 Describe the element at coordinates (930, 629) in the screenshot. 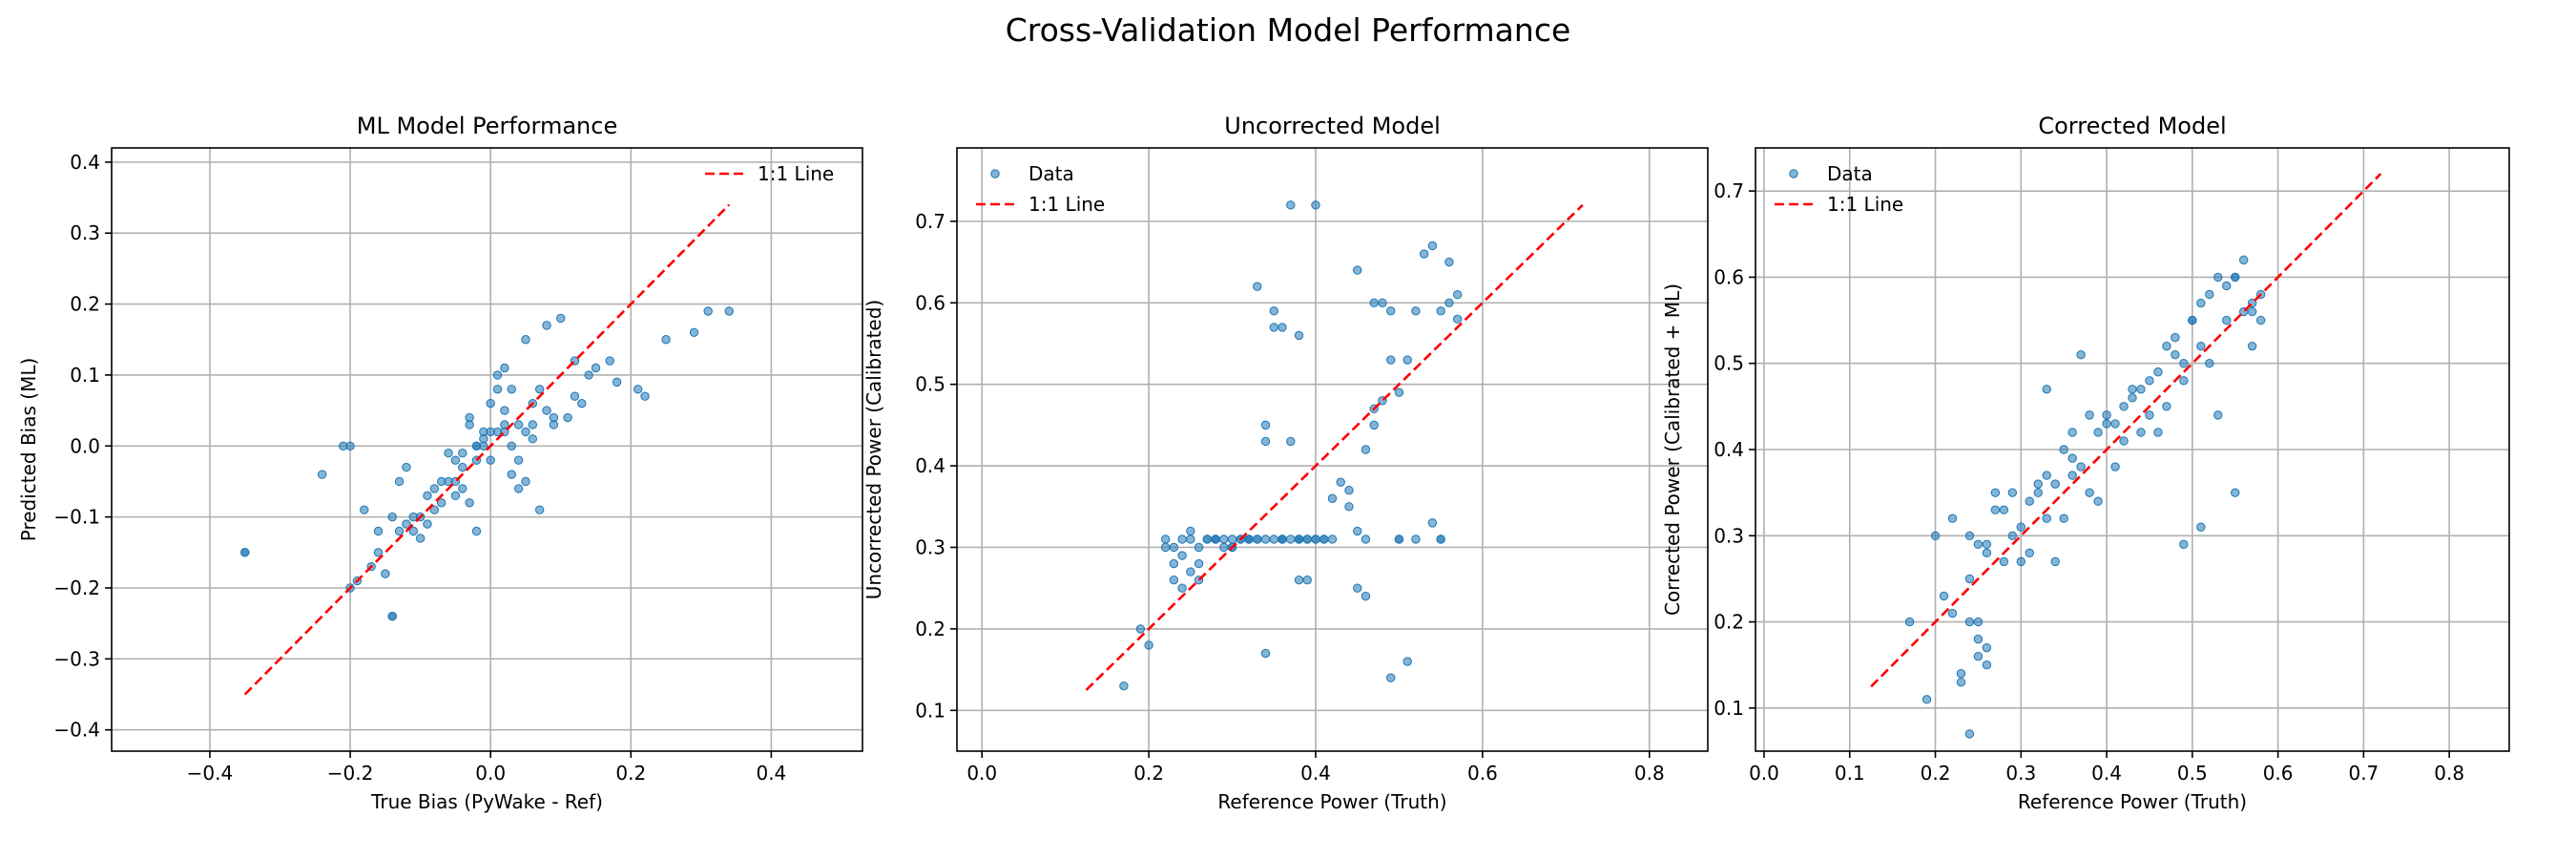

I see `y-tick-label: 0.2` at that location.